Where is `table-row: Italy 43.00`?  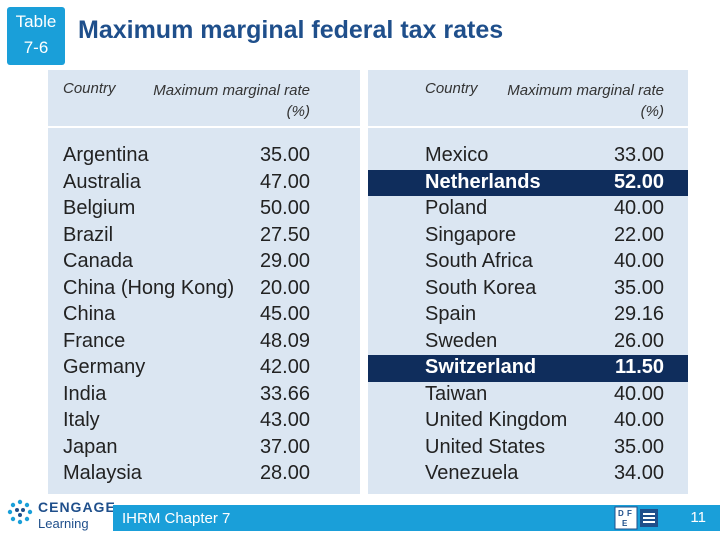
table-row: Italy 43.00 is located at coordinates (204, 421).